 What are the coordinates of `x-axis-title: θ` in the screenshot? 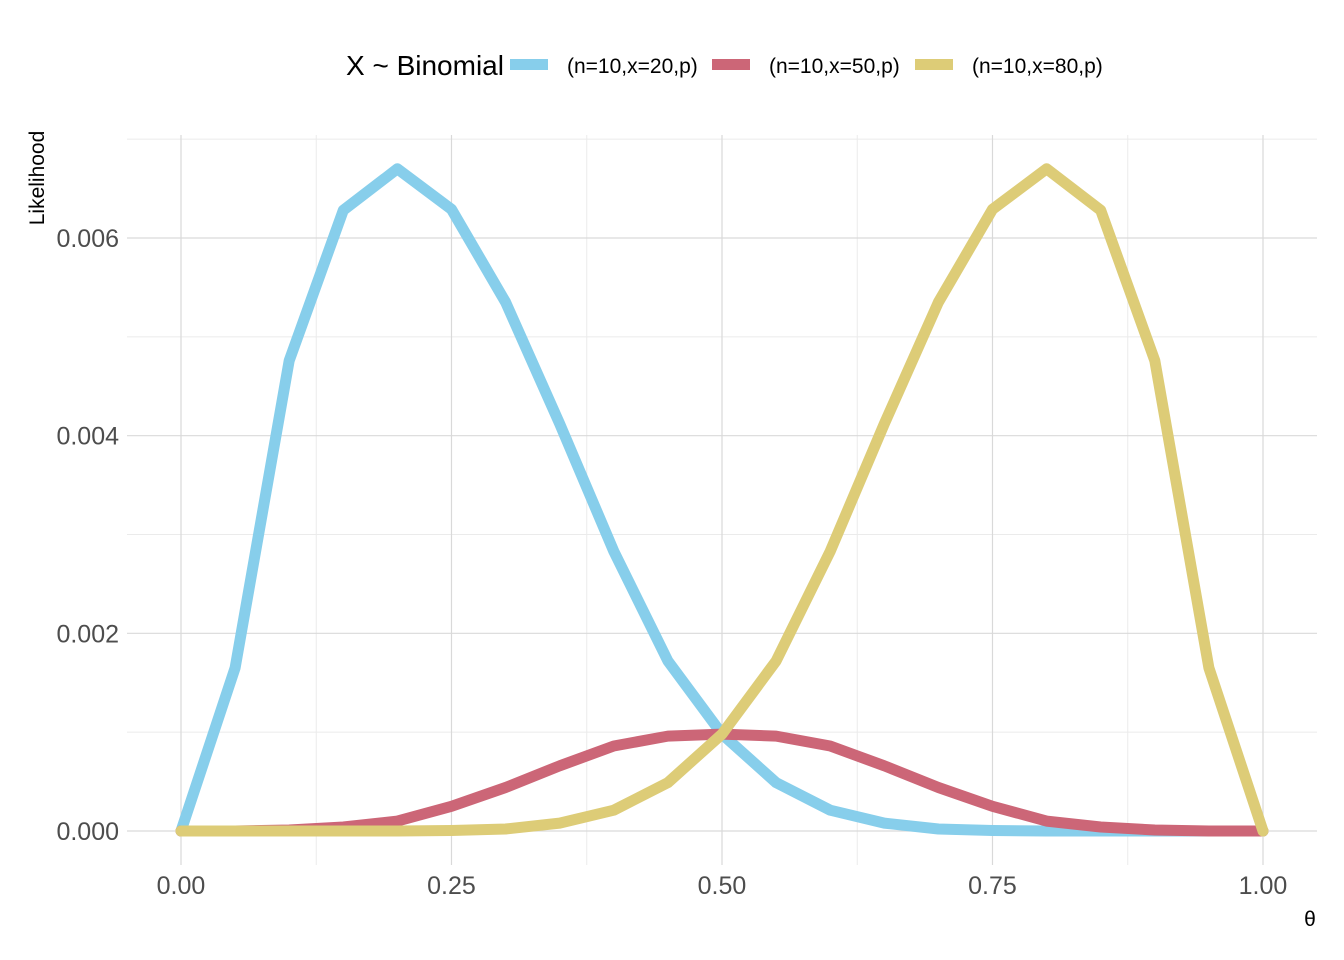 It's located at (1310, 919).